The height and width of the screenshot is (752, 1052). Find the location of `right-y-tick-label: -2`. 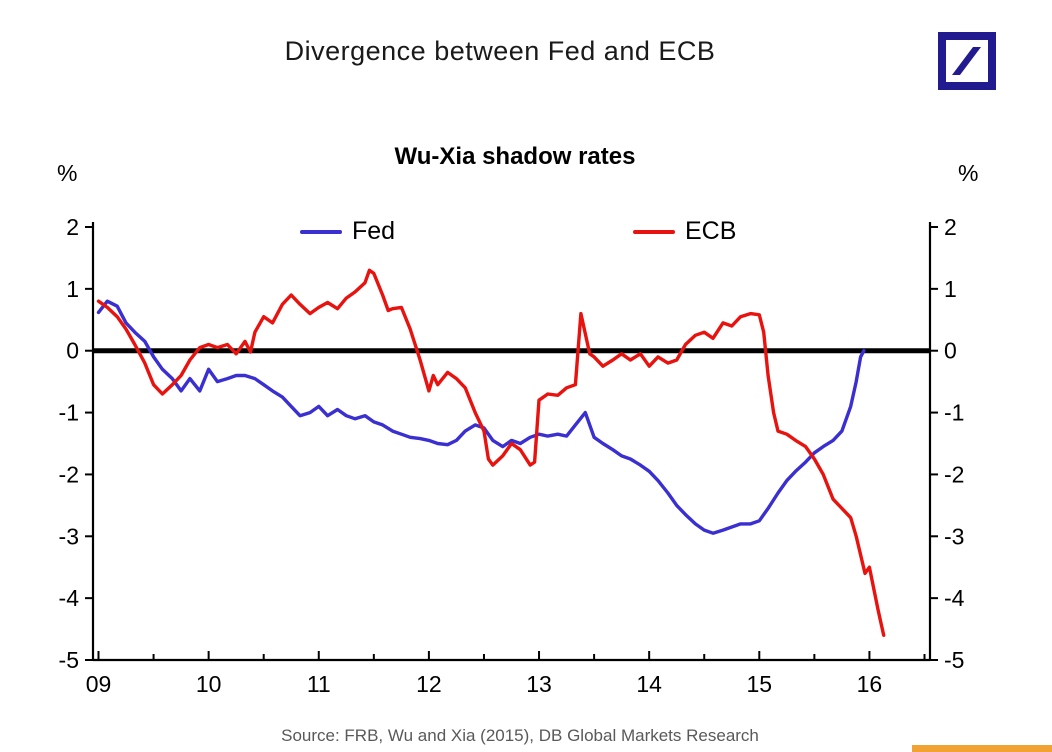

right-y-tick-label: -2 is located at coordinates (954, 474).